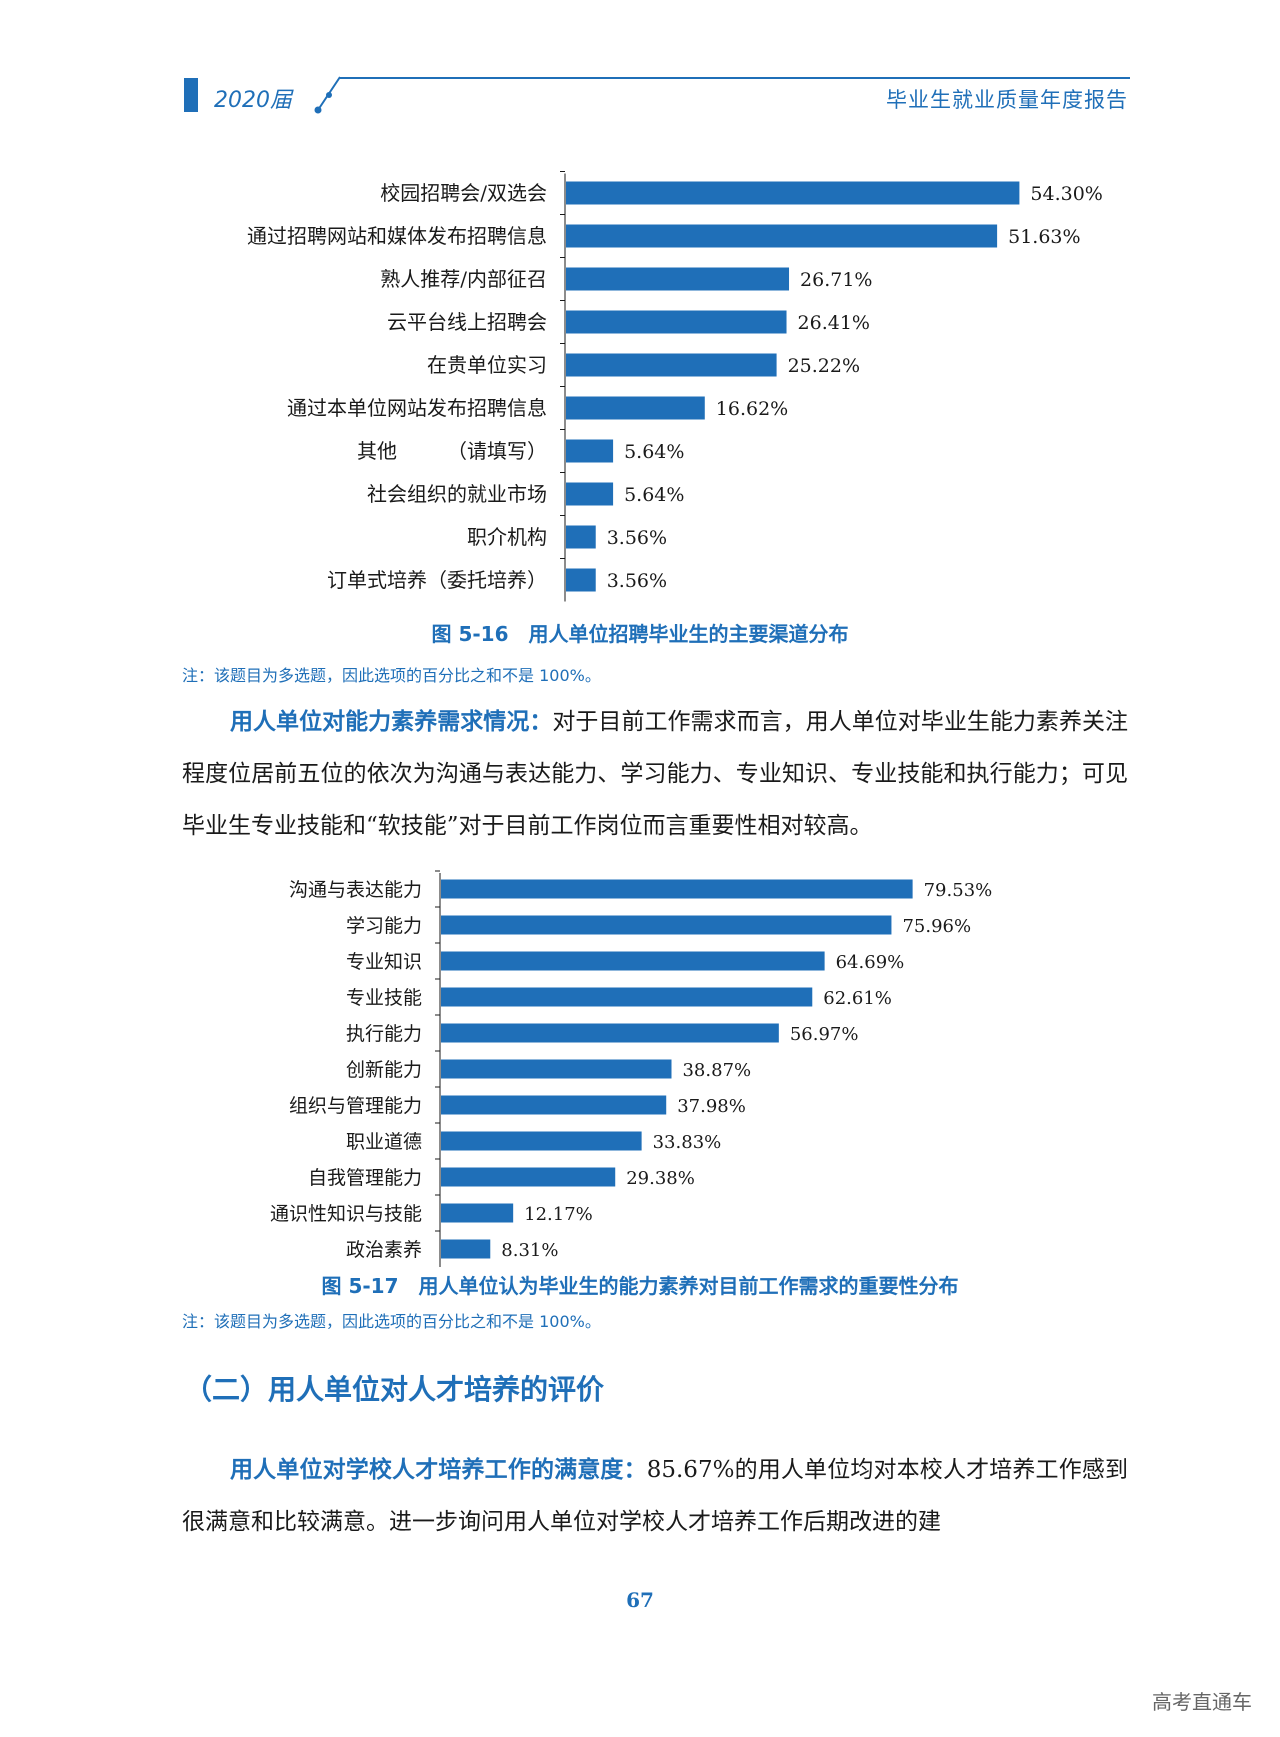  What do you see at coordinates (752, 409) in the screenshot?
I see `value-label: 16.62%` at bounding box center [752, 409].